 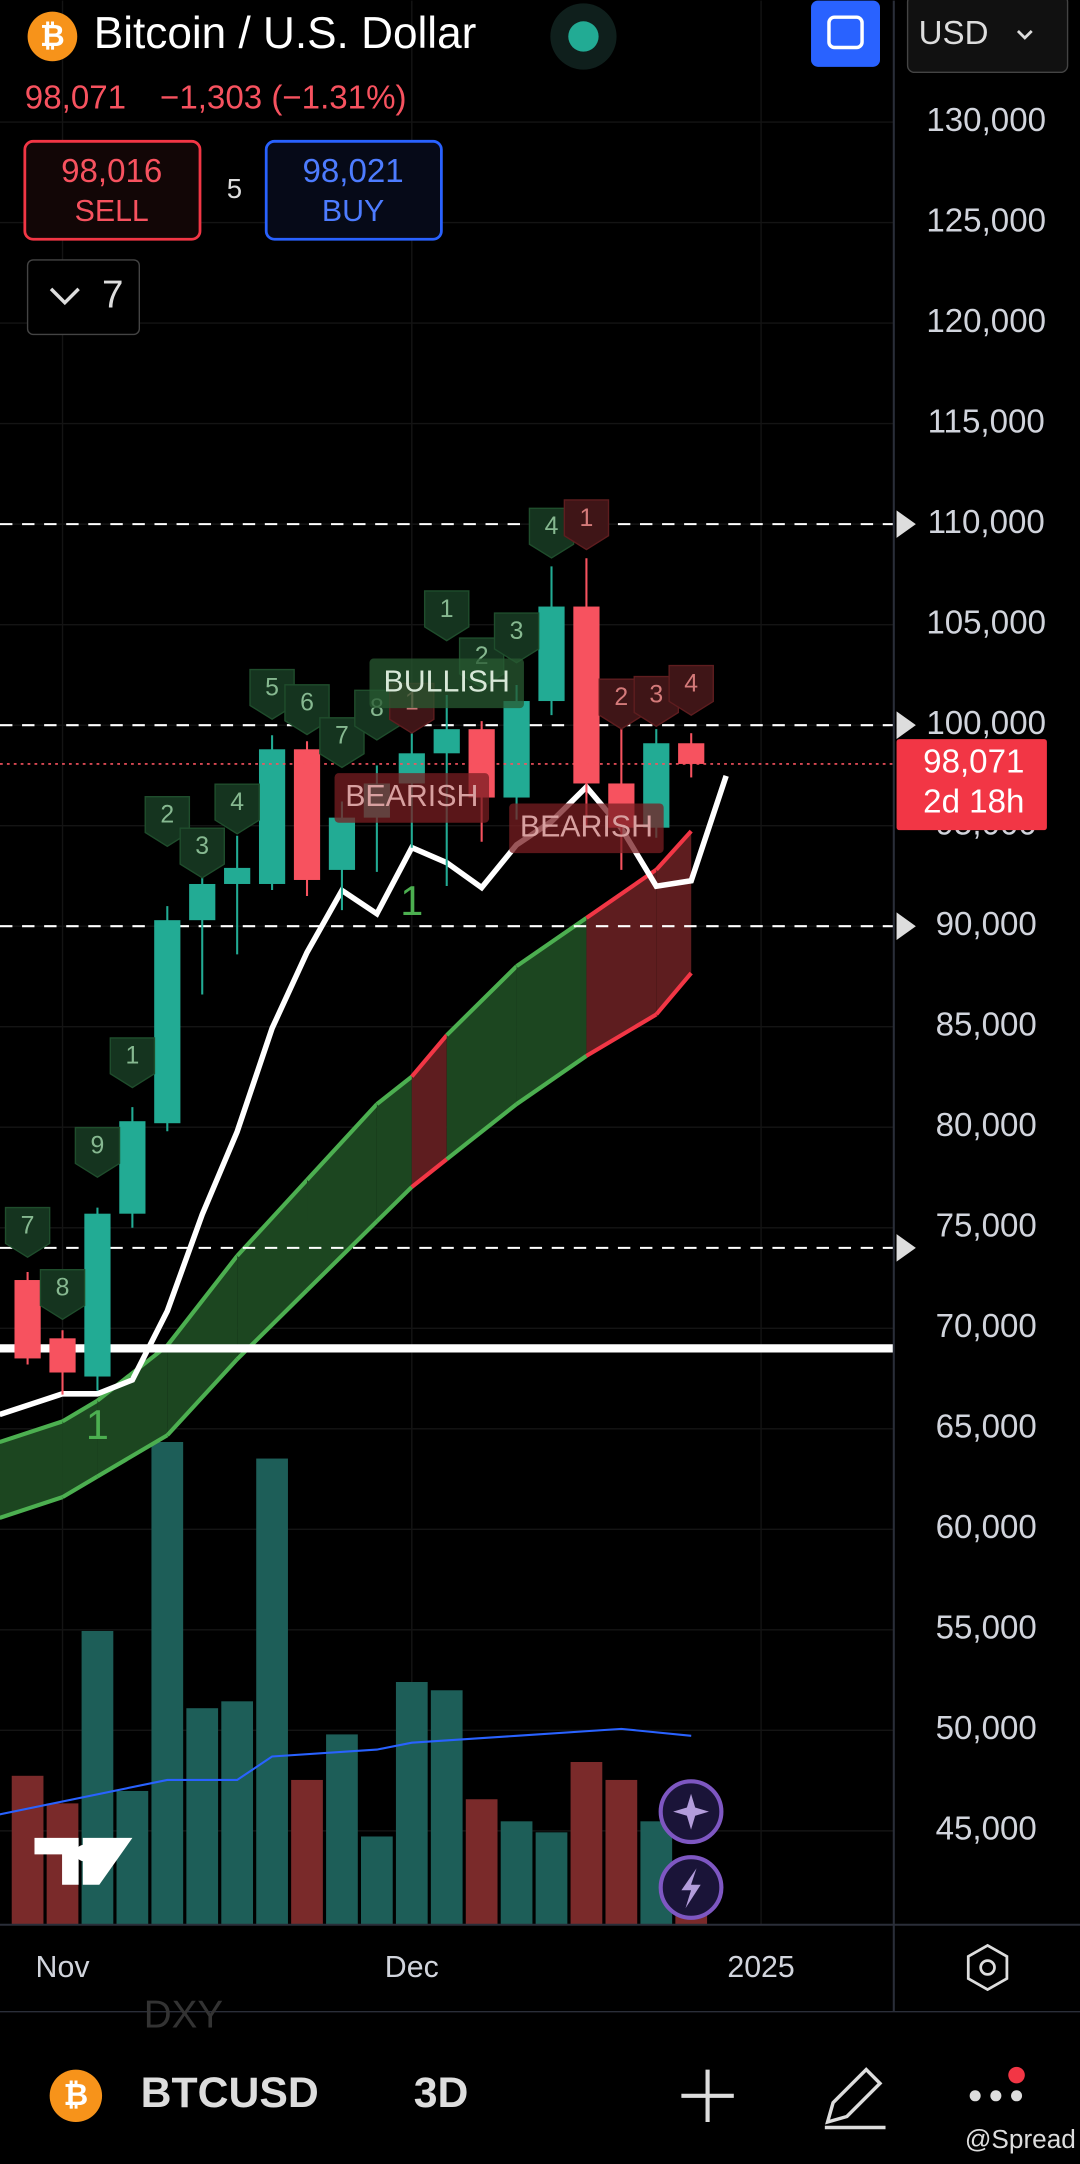 What do you see at coordinates (986, 1226) in the screenshot?
I see `y-tick-label: 75,000` at bounding box center [986, 1226].